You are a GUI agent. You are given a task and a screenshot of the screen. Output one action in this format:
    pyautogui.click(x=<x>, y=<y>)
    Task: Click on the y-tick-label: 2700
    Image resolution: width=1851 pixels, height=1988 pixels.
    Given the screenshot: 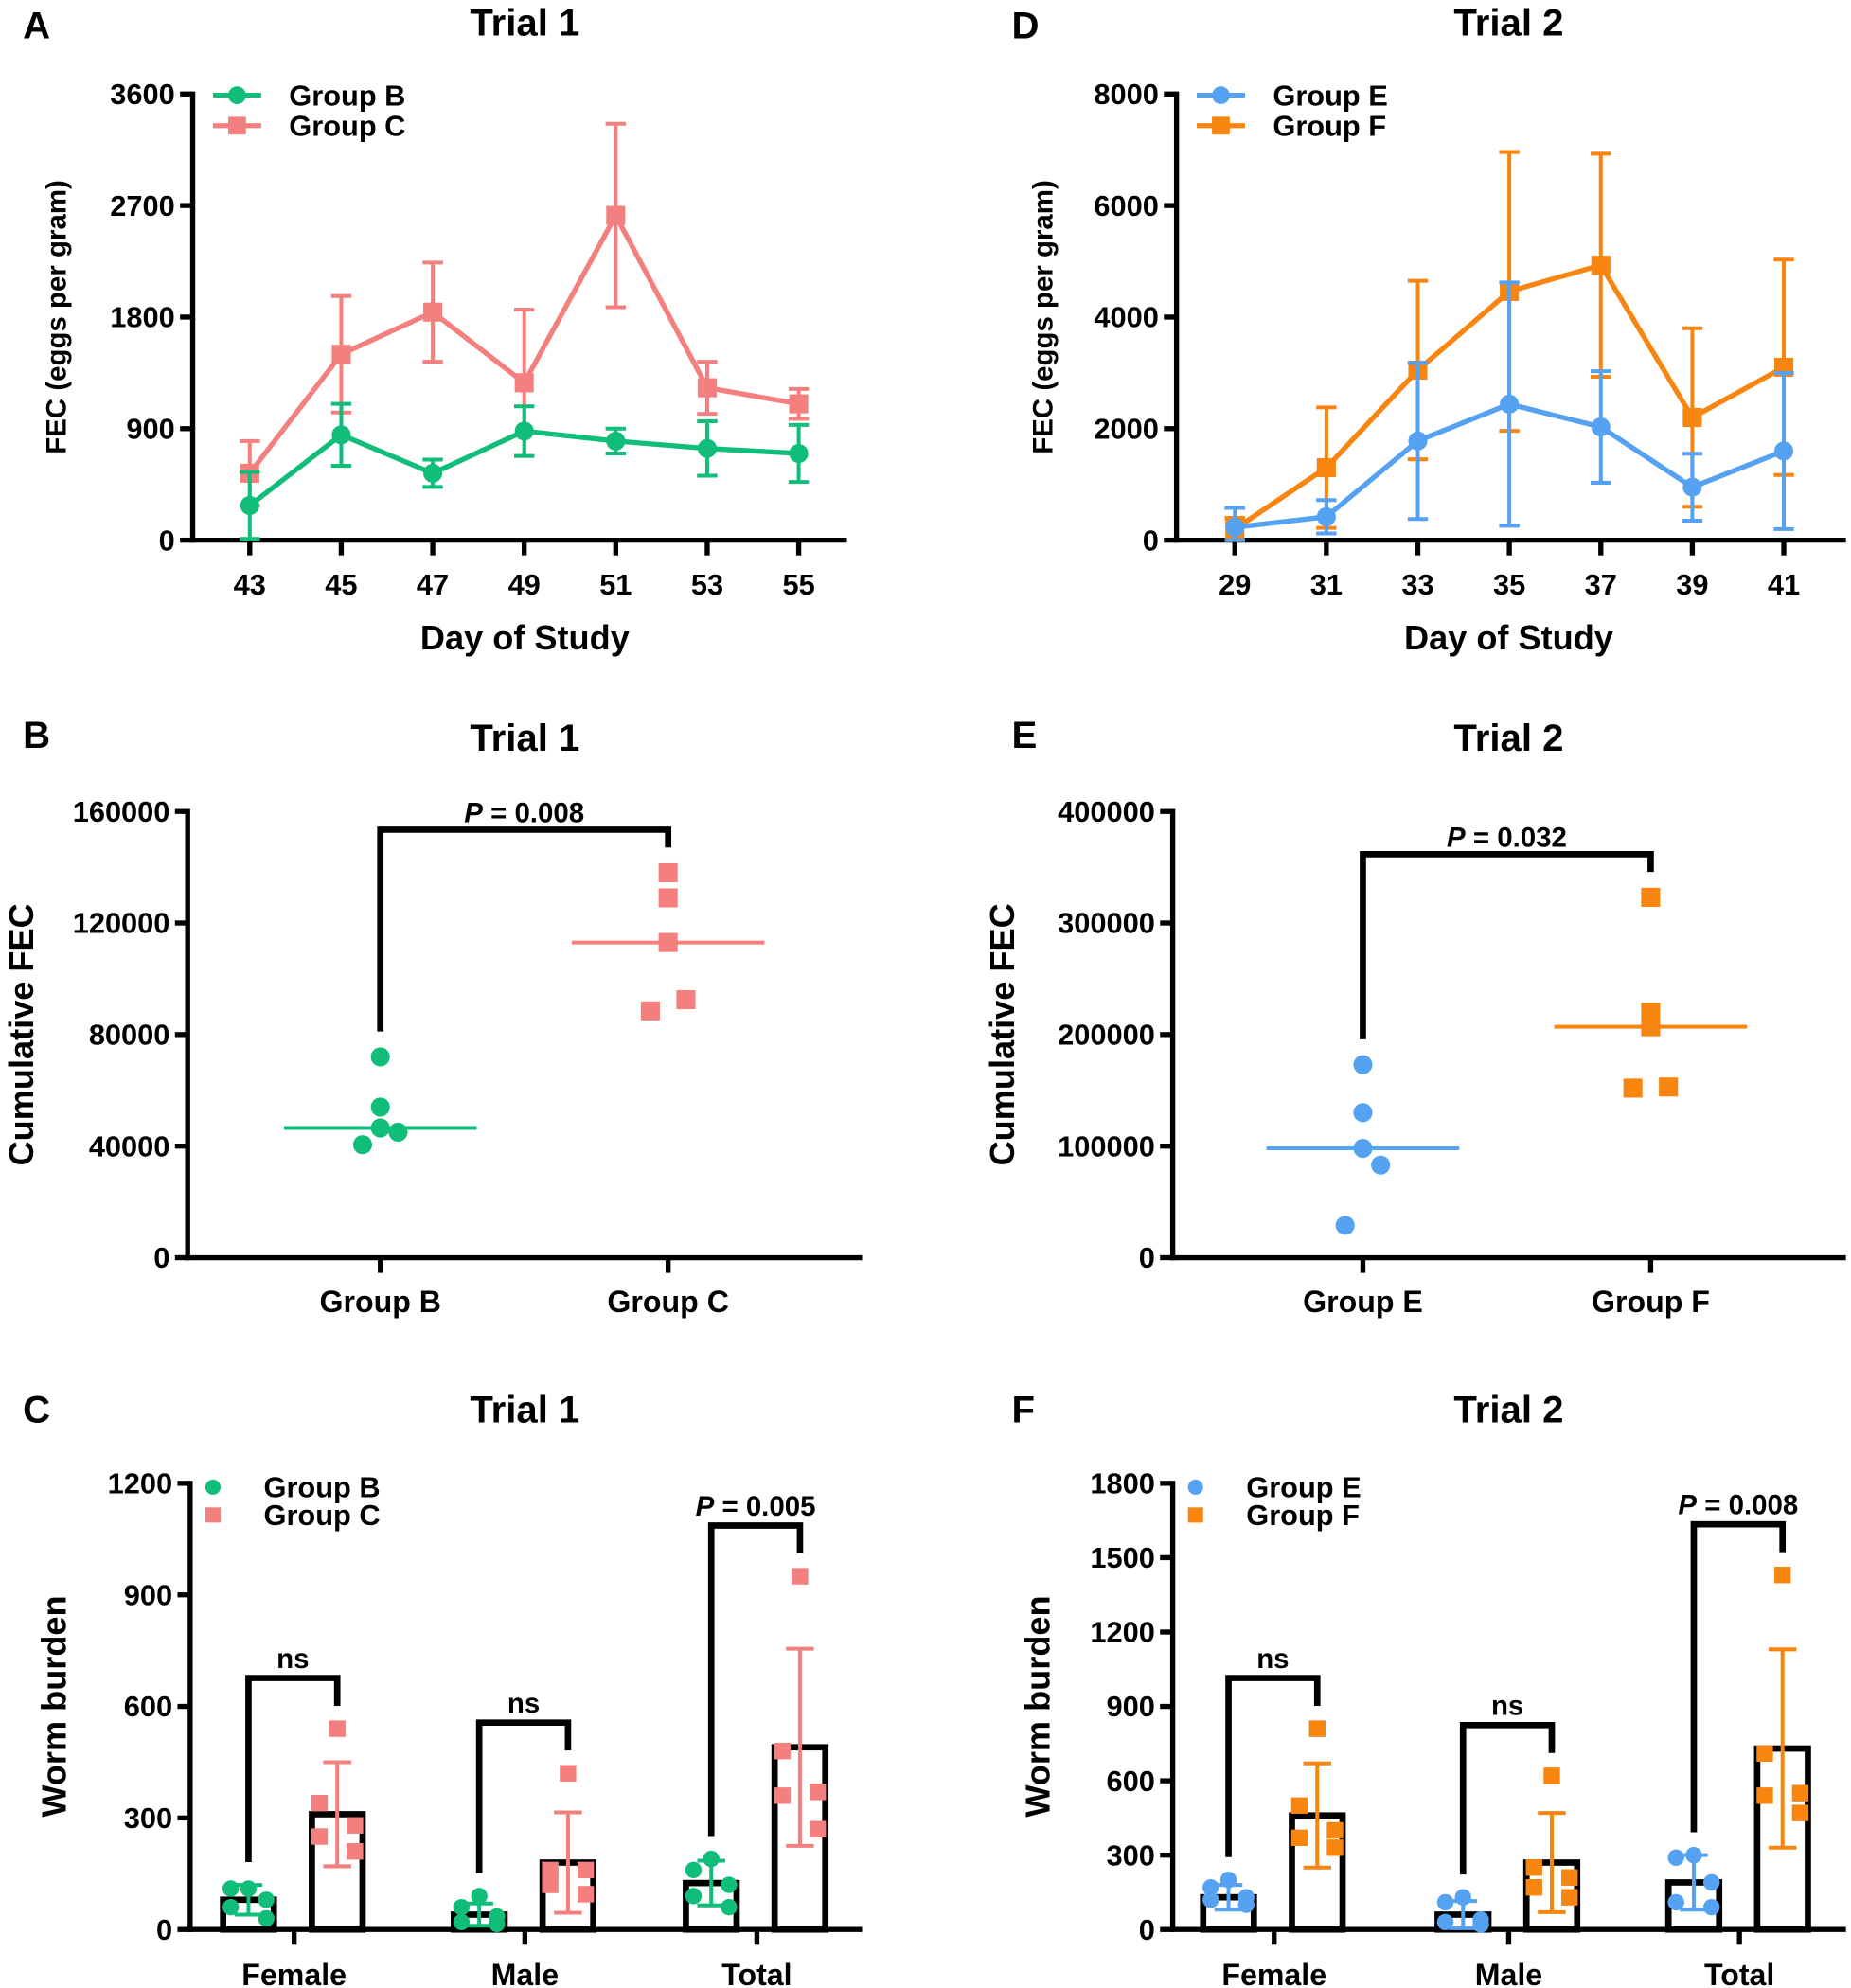 What is the action you would take?
    pyautogui.click(x=142, y=205)
    